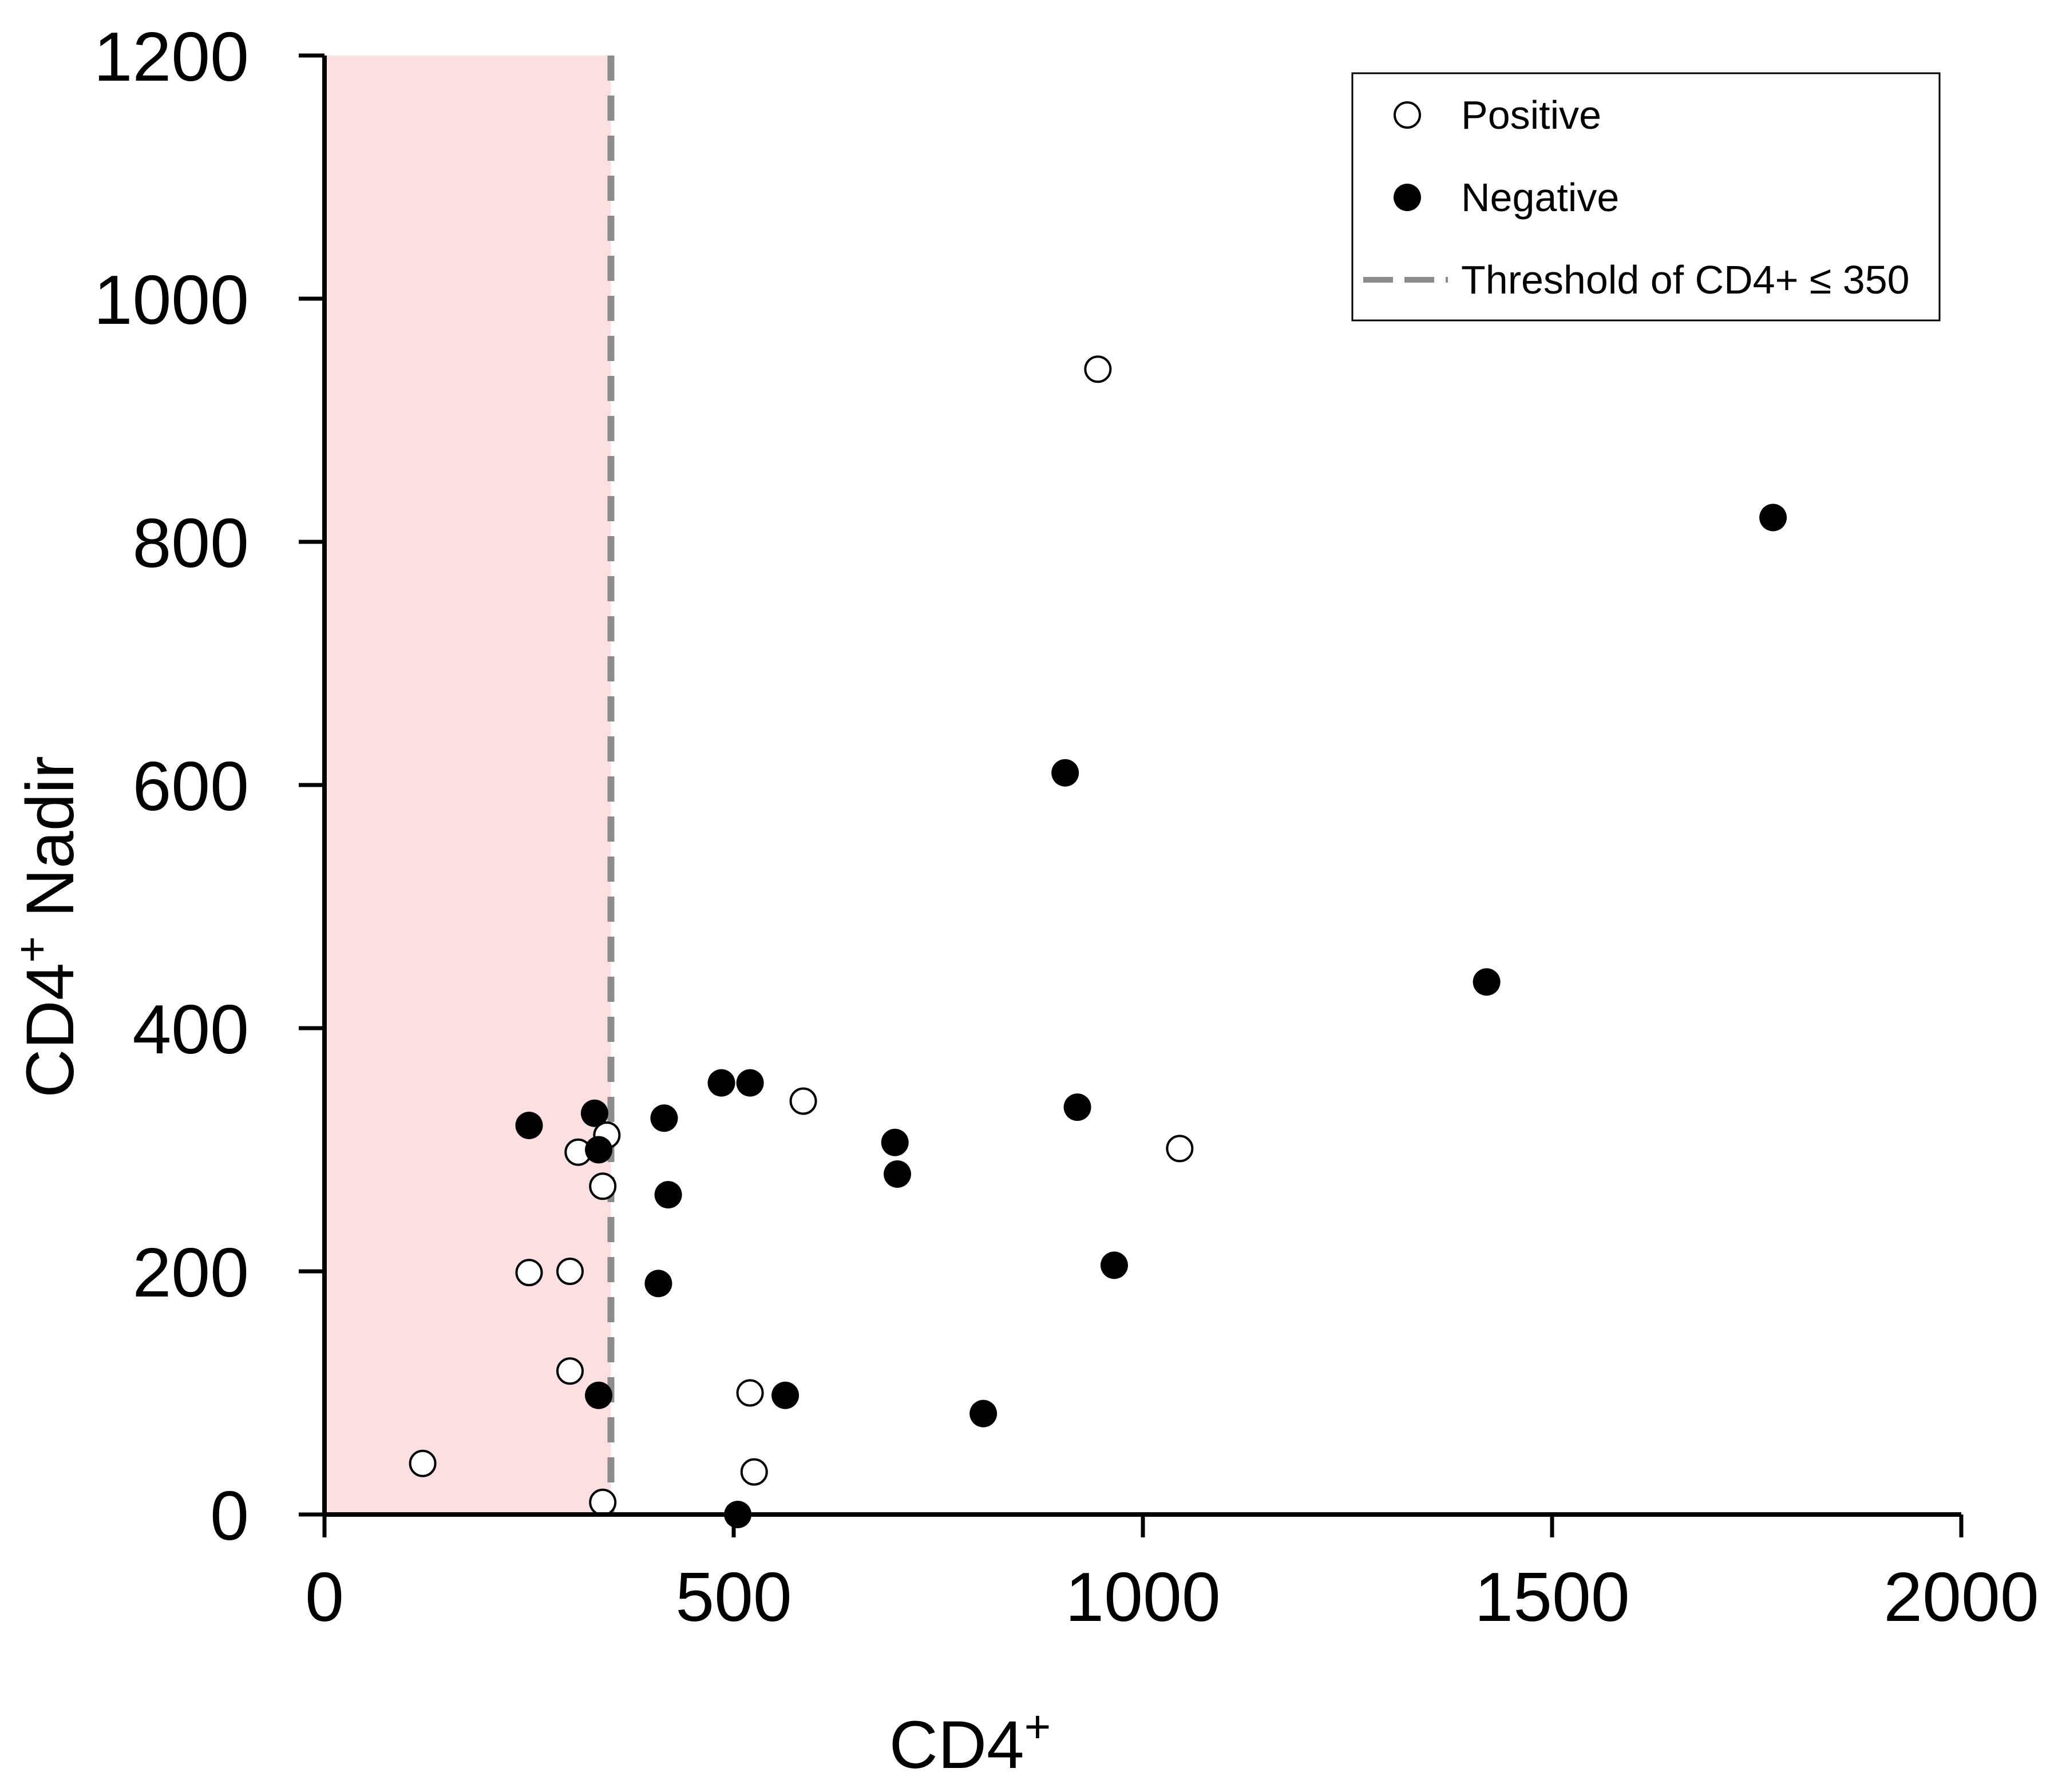 The image size is (2058, 1792). Describe the element at coordinates (229, 1516) in the screenshot. I see `y-tick-label: 0` at that location.